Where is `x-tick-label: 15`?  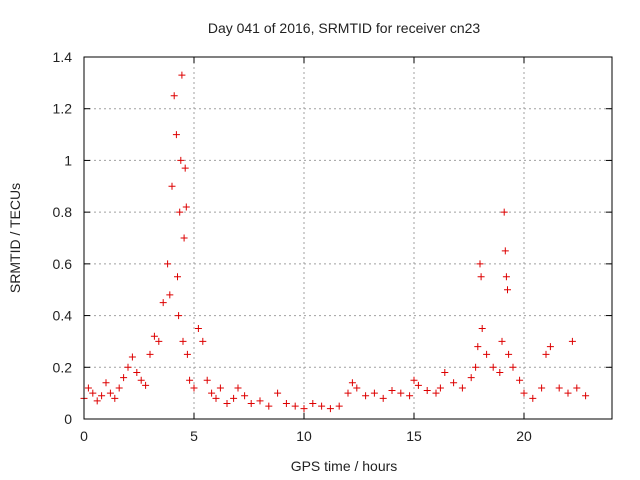 x-tick-label: 15 is located at coordinates (414, 436).